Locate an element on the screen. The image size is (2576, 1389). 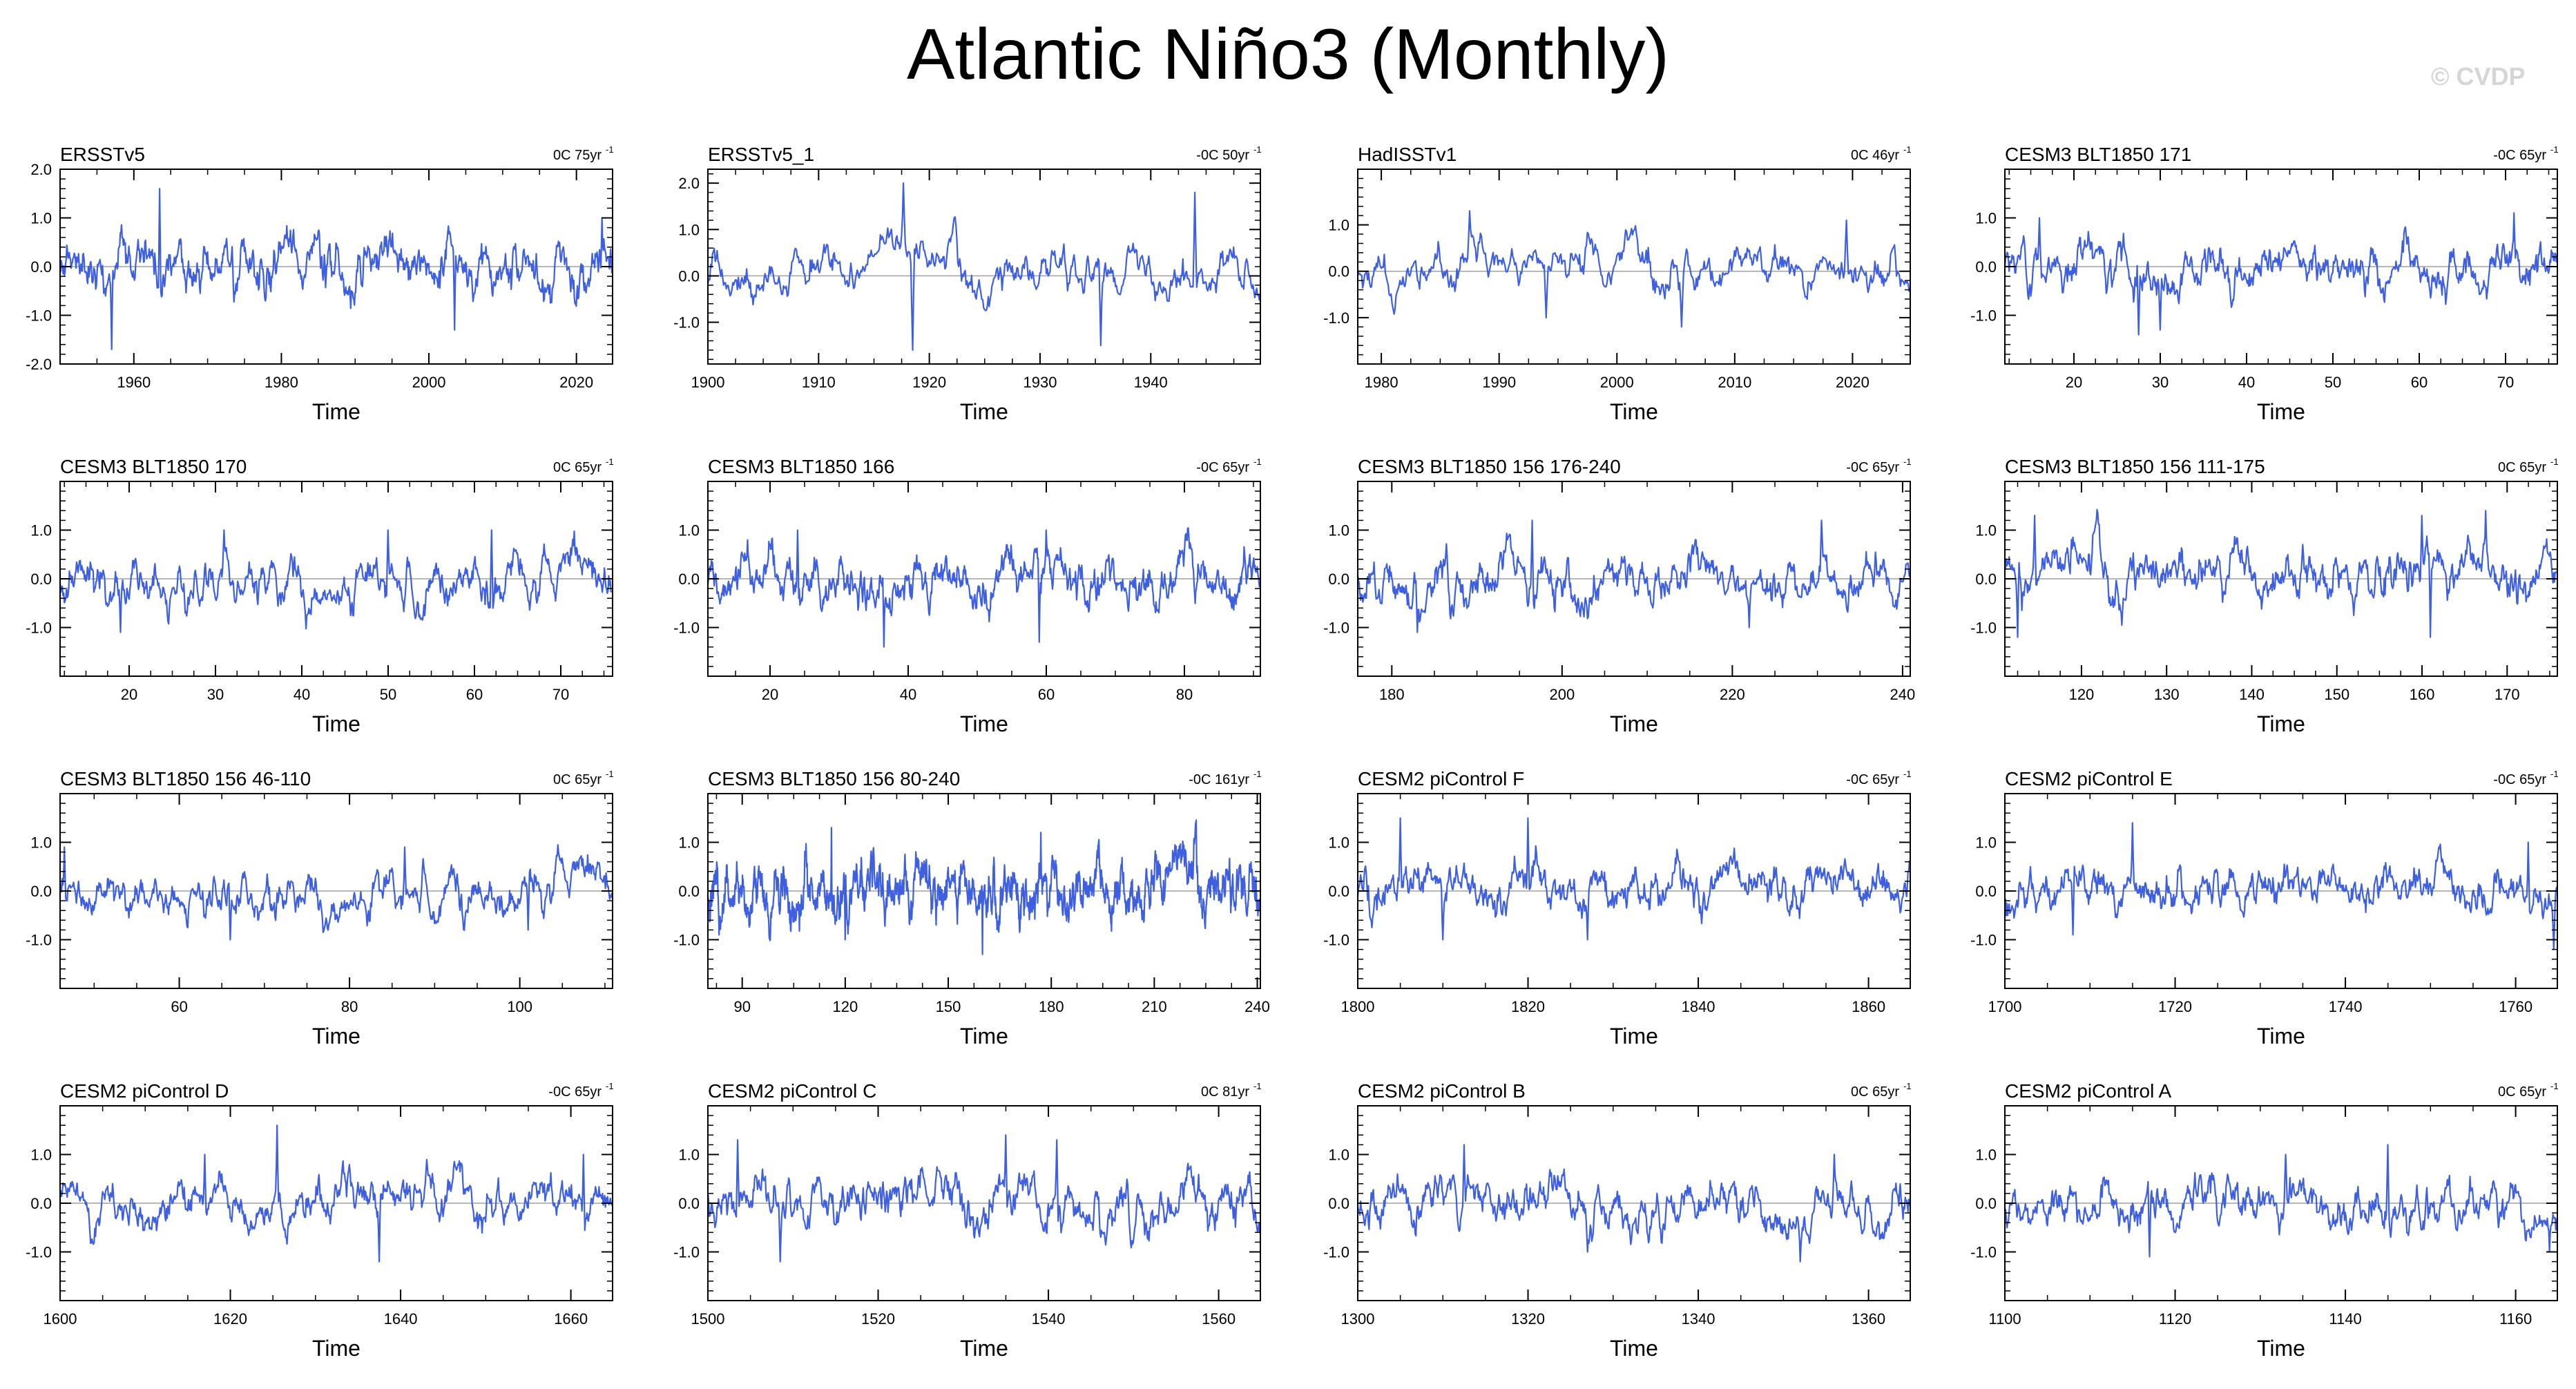
x-tick-label: 1120 is located at coordinates (2175, 1319).